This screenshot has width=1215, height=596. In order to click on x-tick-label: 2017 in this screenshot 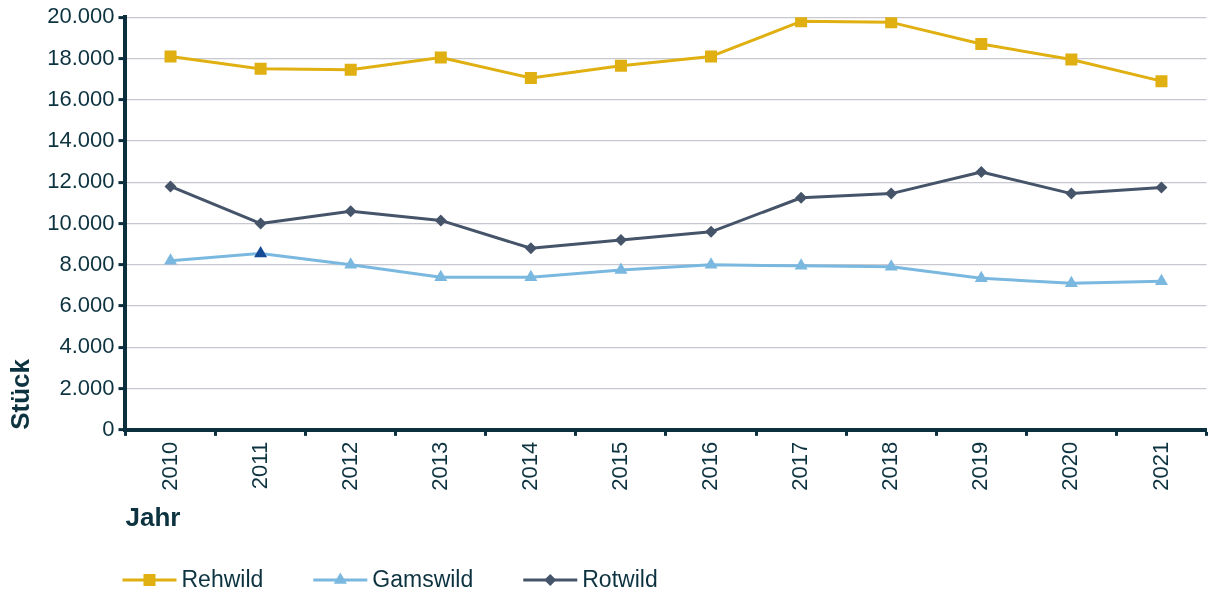, I will do `click(800, 466)`.